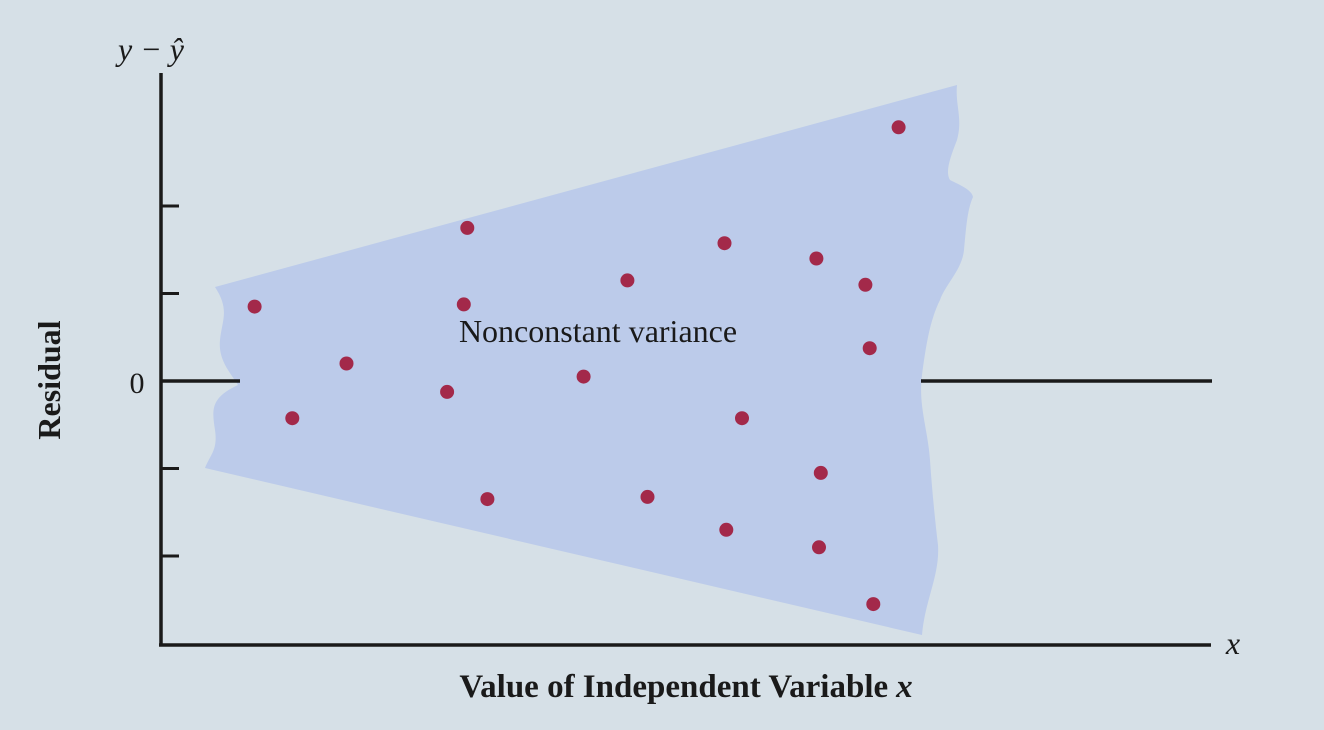 Image resolution: width=1324 pixels, height=730 pixels. Describe the element at coordinates (150, 49) in the screenshot. I see `y-axis-symbol: y − ŷ` at that location.